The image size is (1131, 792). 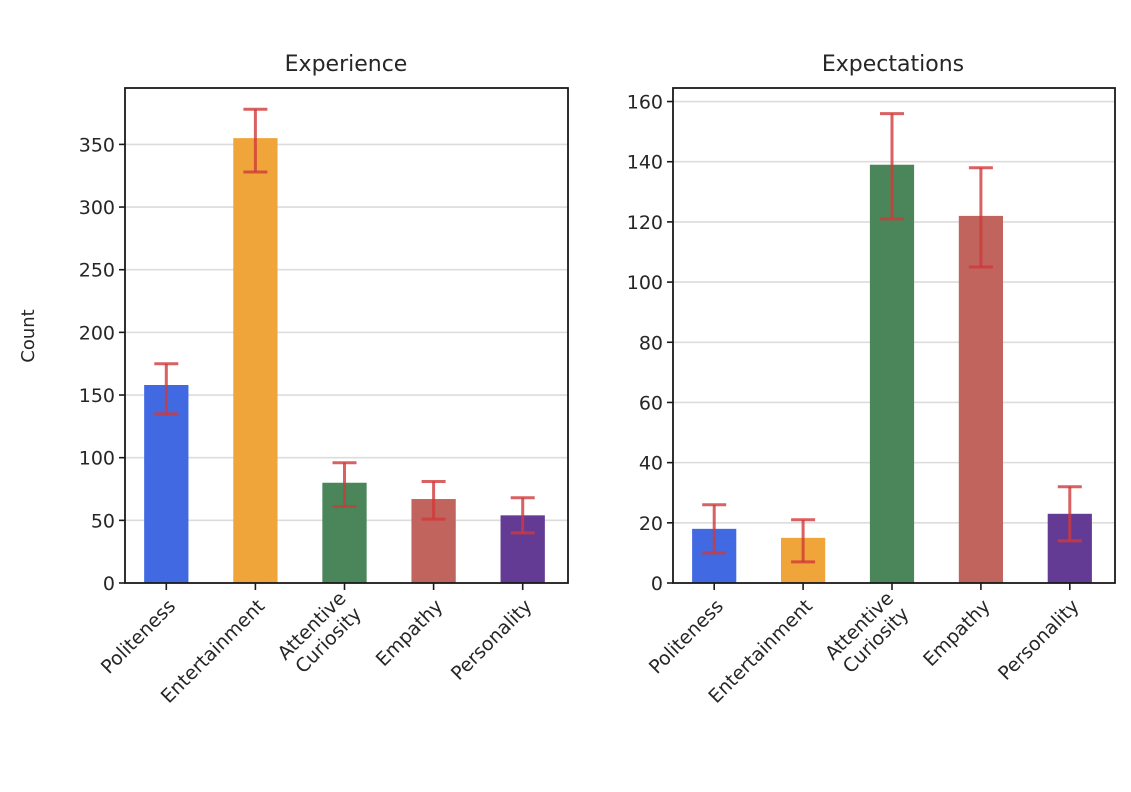 What do you see at coordinates (97, 145) in the screenshot?
I see `y-tick-label: 350` at bounding box center [97, 145].